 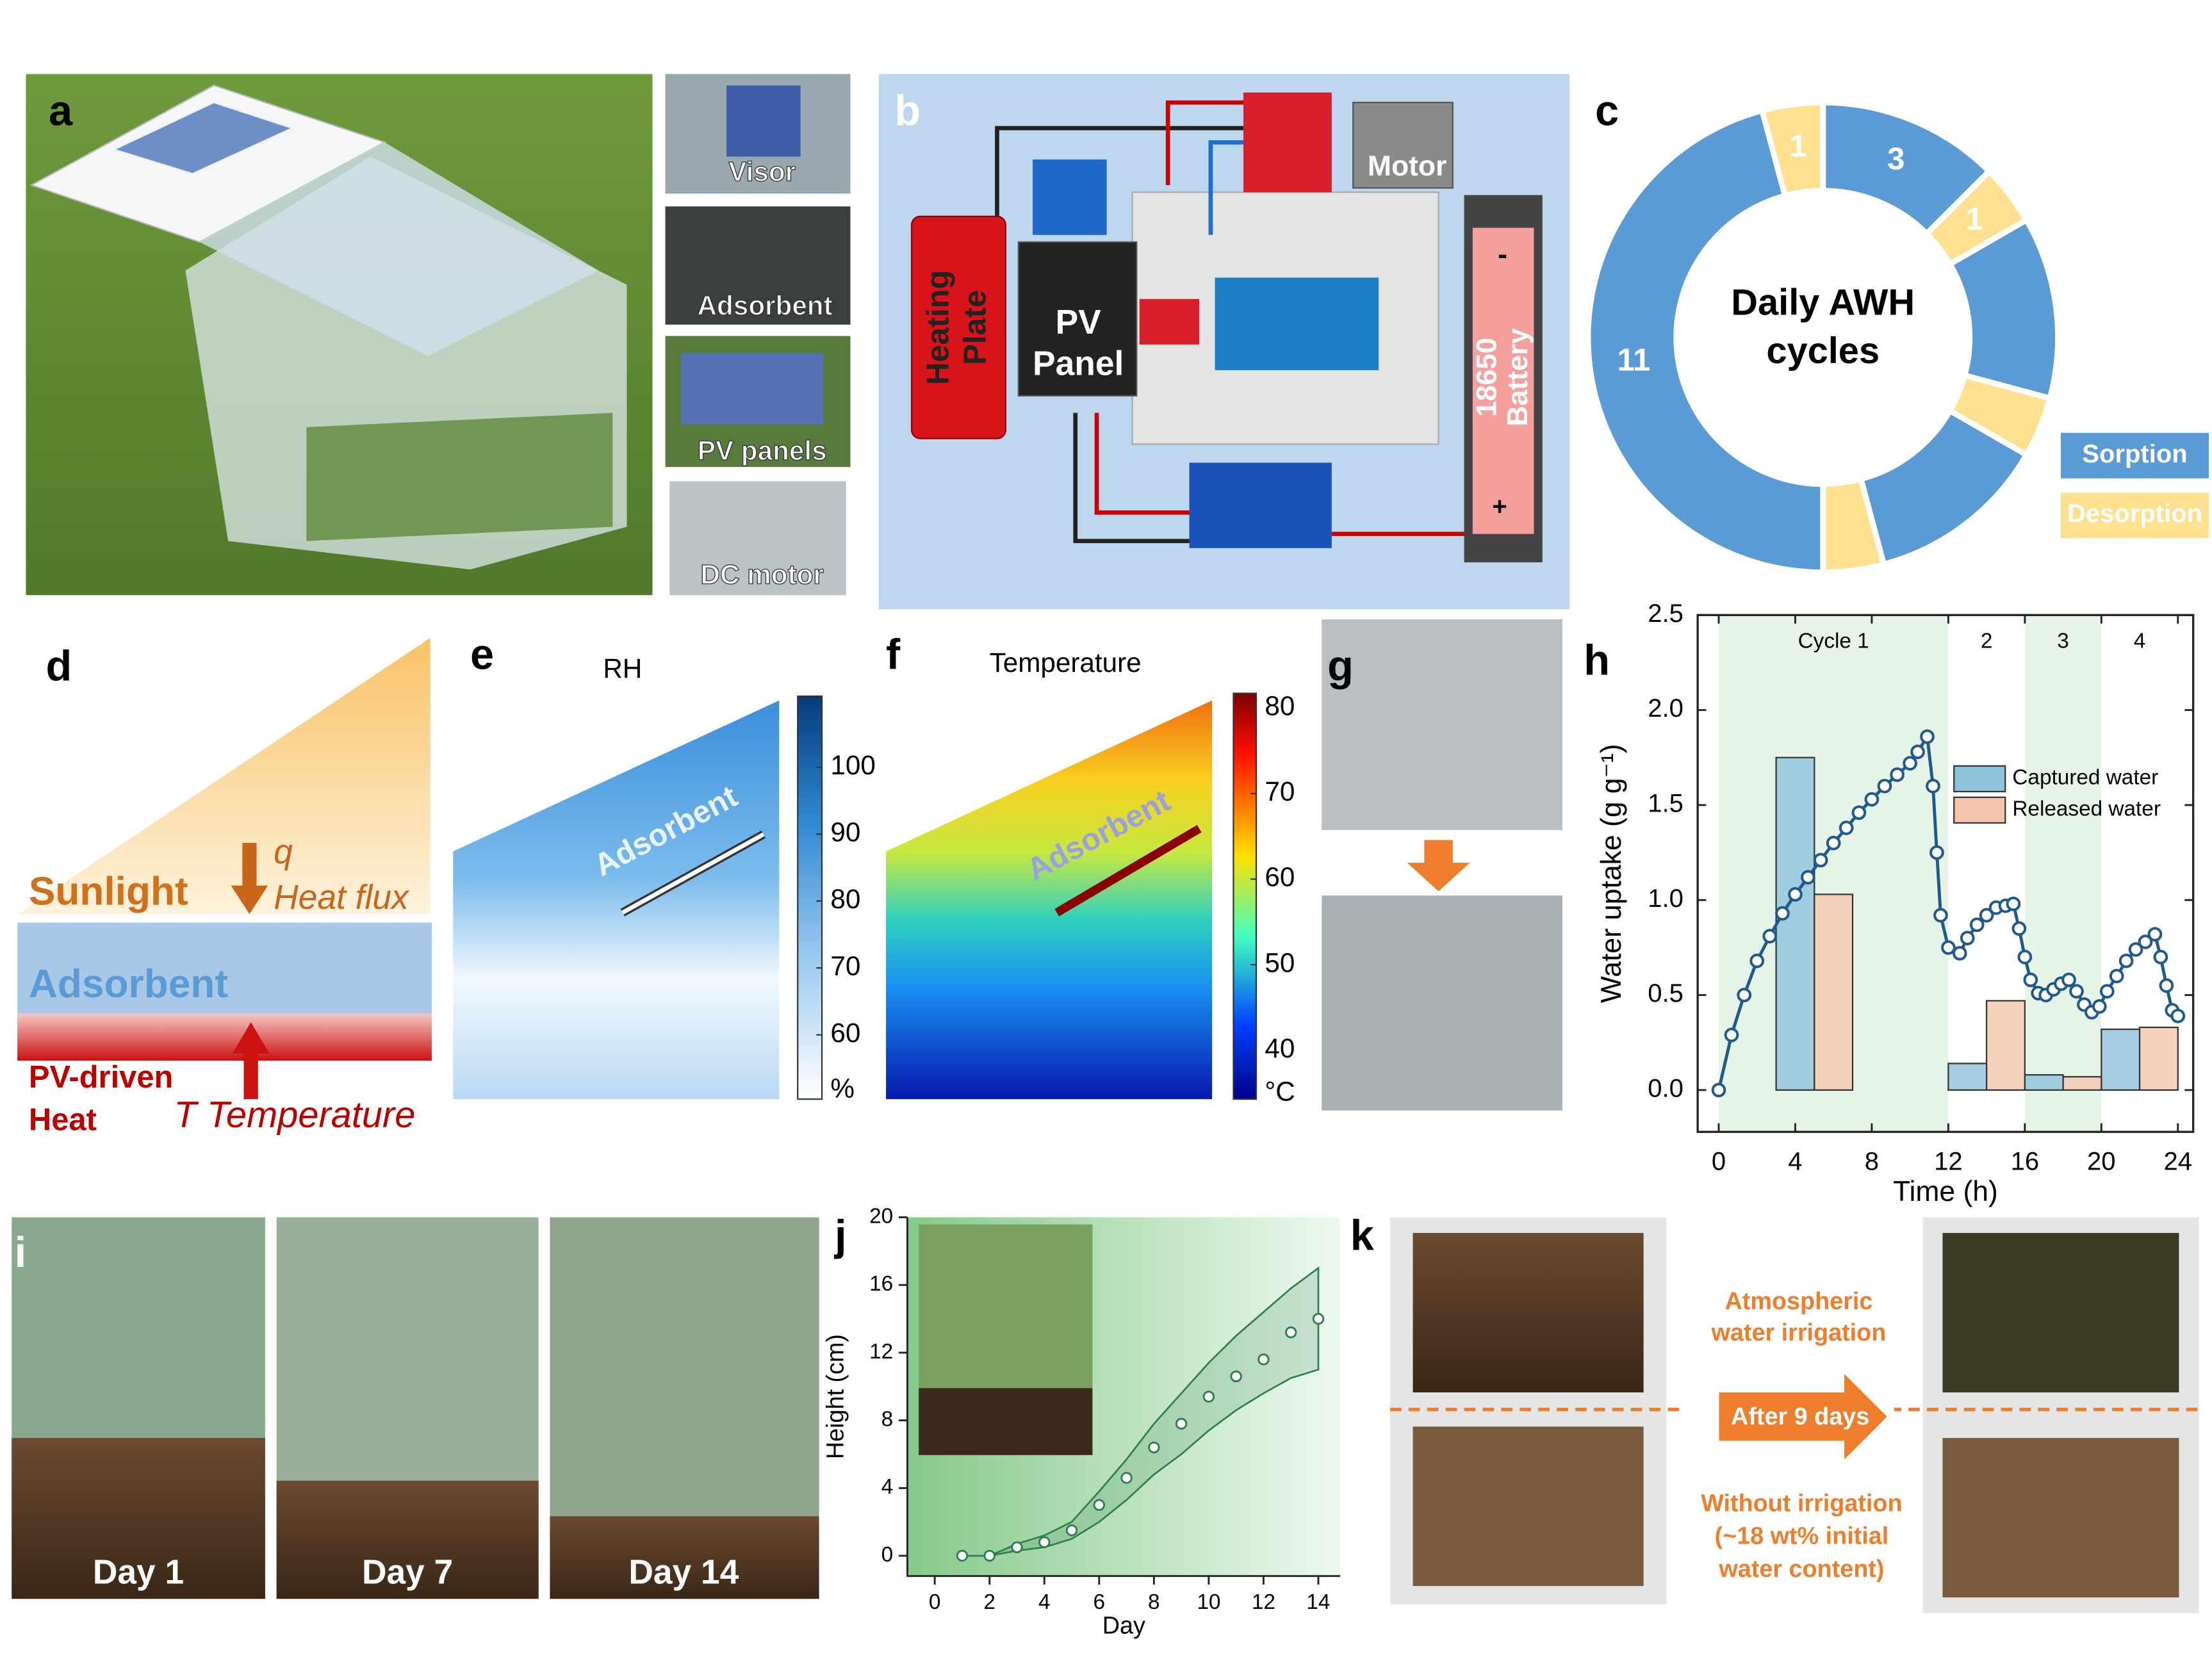 I want to click on panel-a: Visor Adsorbent PV panels DC motor a, so click(x=438, y=335).